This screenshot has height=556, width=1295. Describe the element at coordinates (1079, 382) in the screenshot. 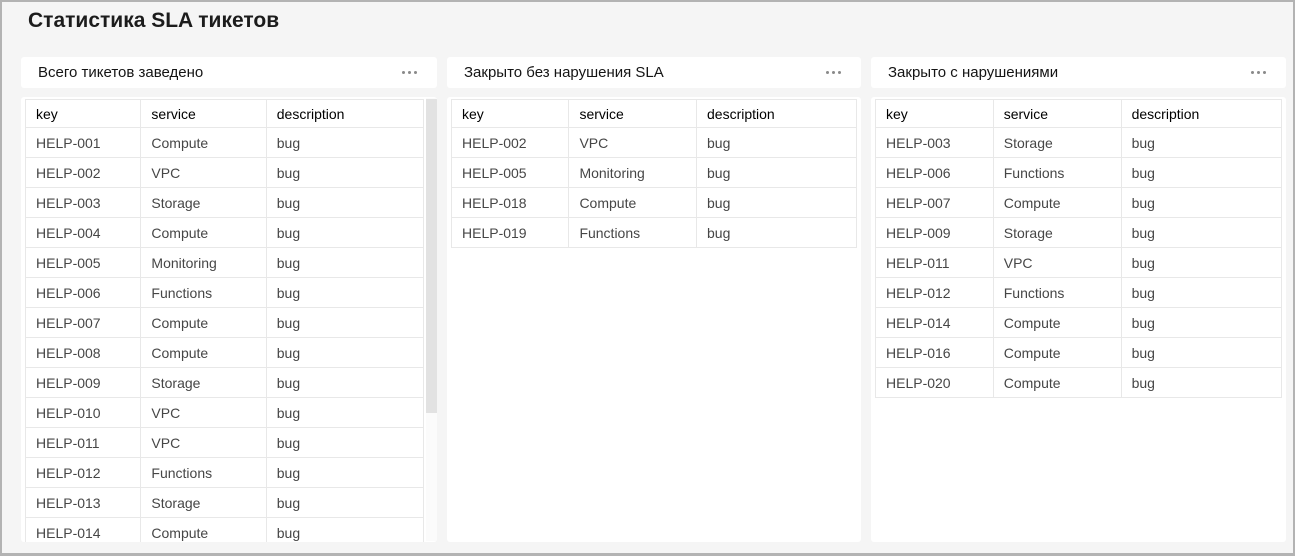

I see `table-row: HELP-020 Compute bug` at that location.